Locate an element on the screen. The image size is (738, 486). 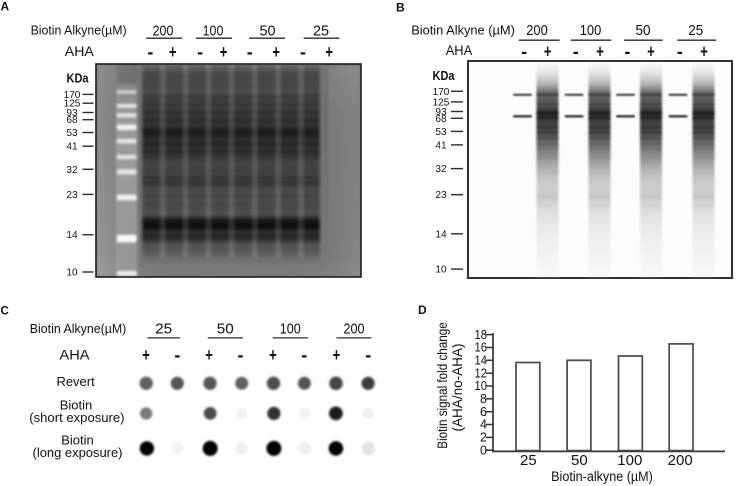
svg-text: 0 is located at coordinates (483, 450).